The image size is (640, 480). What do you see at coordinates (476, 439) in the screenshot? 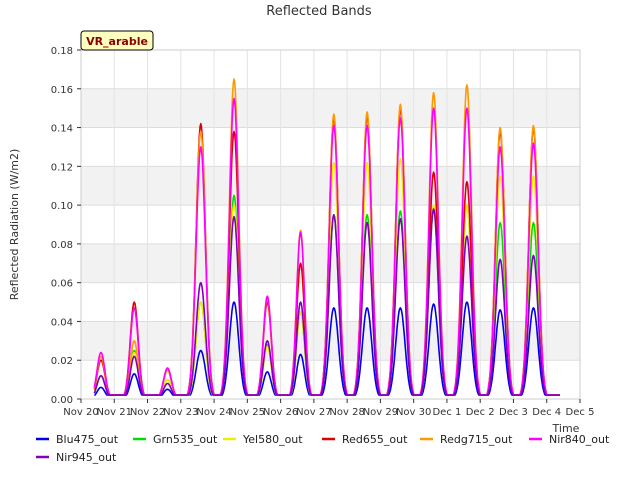
I see `legend-label: Redg715_out` at bounding box center [476, 439].